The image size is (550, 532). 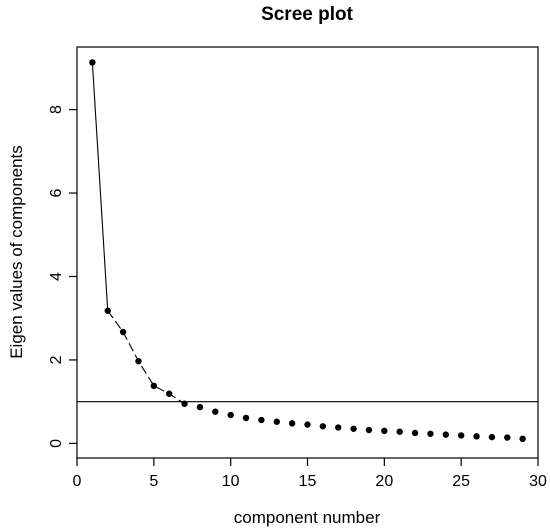 I want to click on y-tick-label: 2, so click(x=56, y=359).